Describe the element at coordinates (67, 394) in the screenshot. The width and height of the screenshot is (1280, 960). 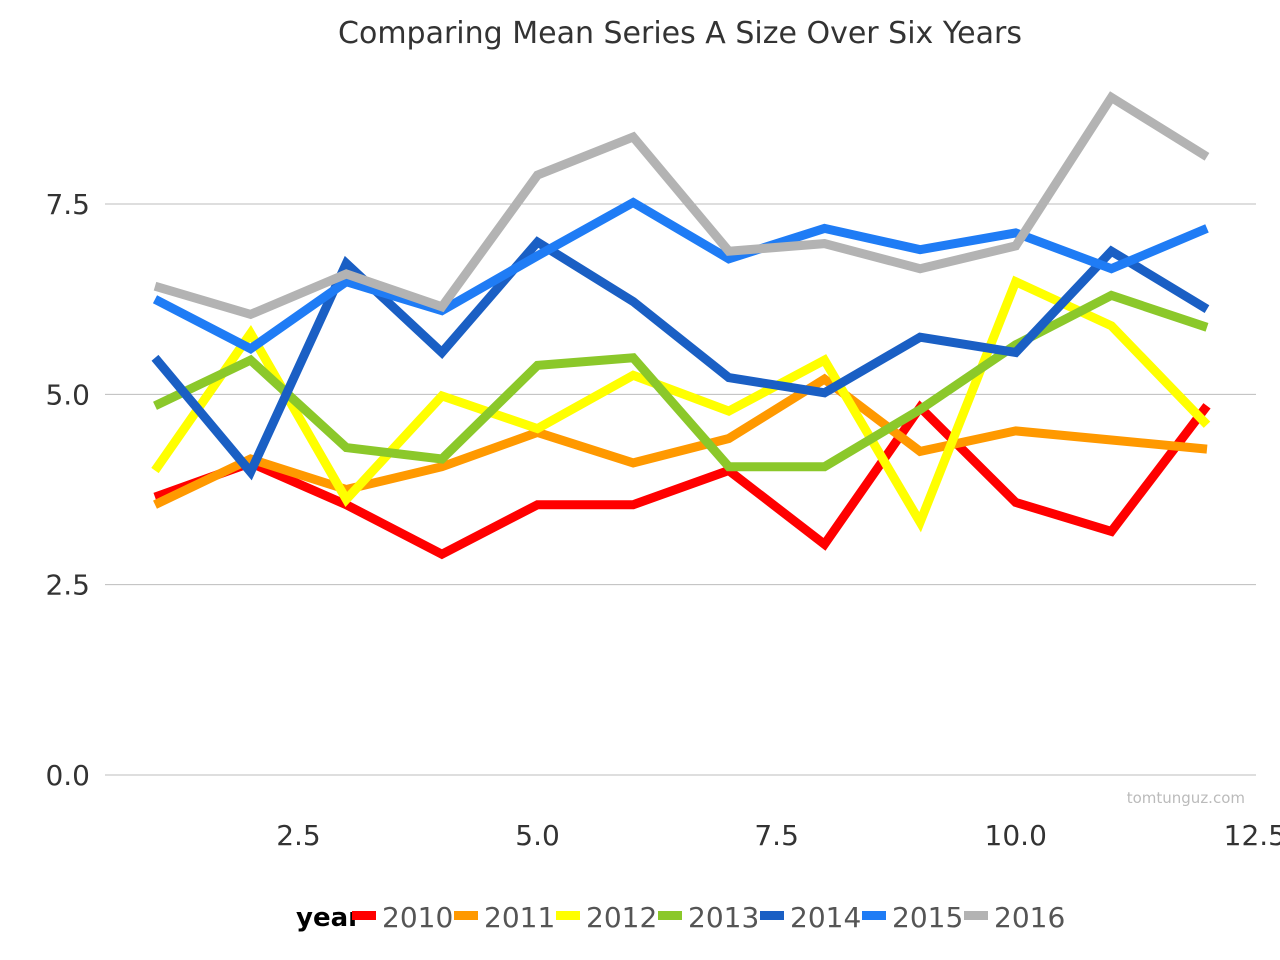
I see `y-tick-label: 5.0` at that location.